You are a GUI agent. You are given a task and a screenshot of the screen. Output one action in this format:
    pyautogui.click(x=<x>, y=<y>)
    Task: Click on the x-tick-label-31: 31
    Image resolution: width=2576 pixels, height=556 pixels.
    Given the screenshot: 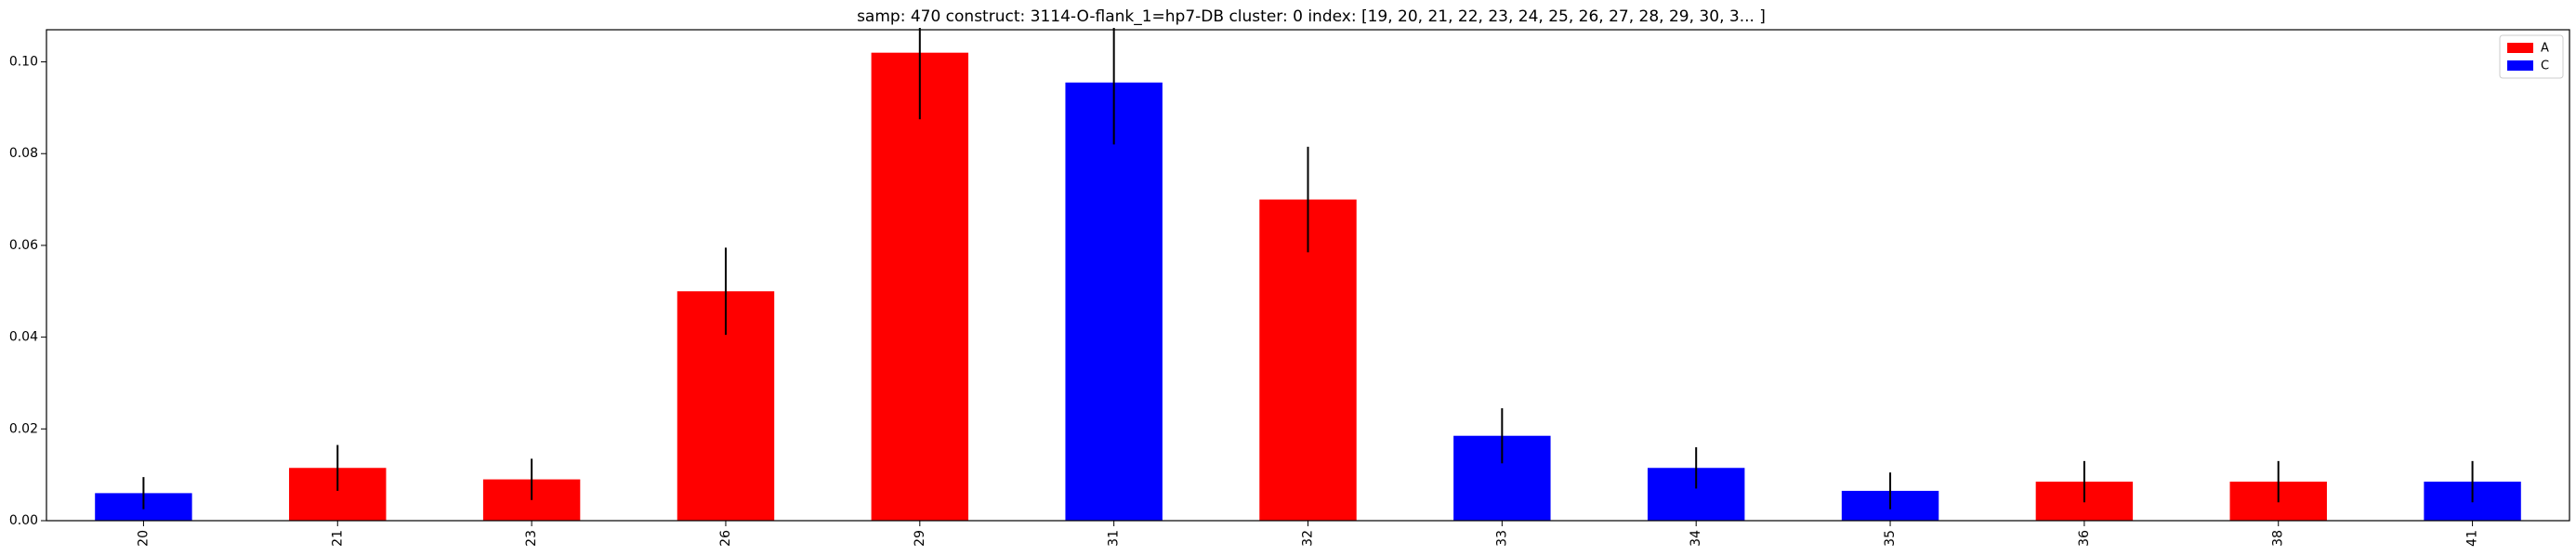 What is the action you would take?
    pyautogui.click(x=1114, y=538)
    